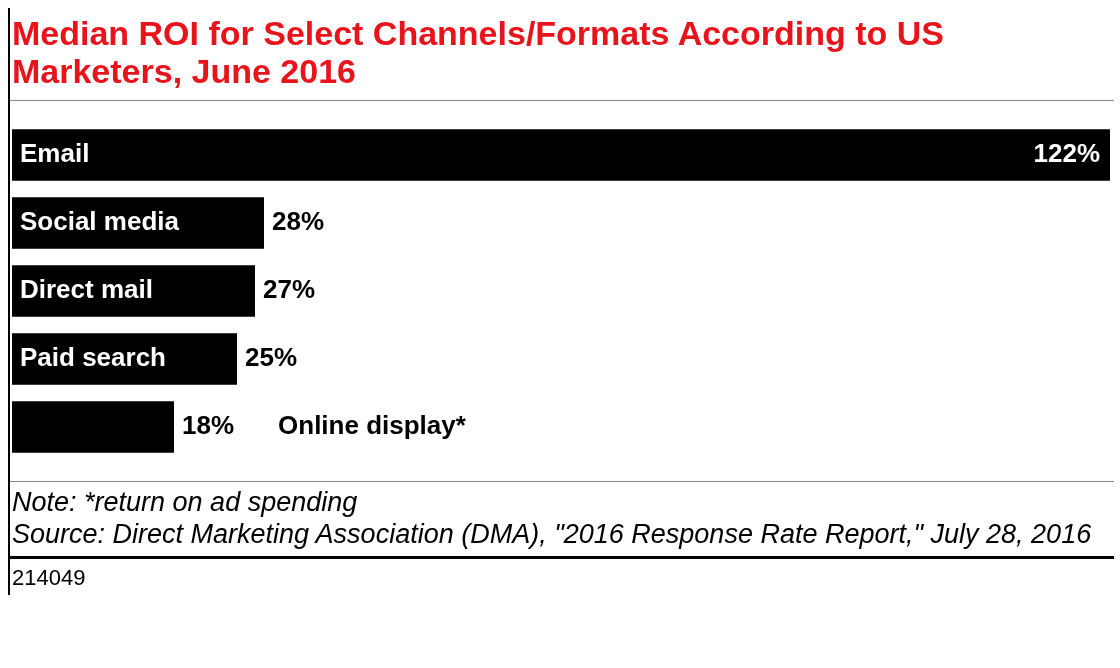  I want to click on y-tick-label: Online display*, so click(372, 425).